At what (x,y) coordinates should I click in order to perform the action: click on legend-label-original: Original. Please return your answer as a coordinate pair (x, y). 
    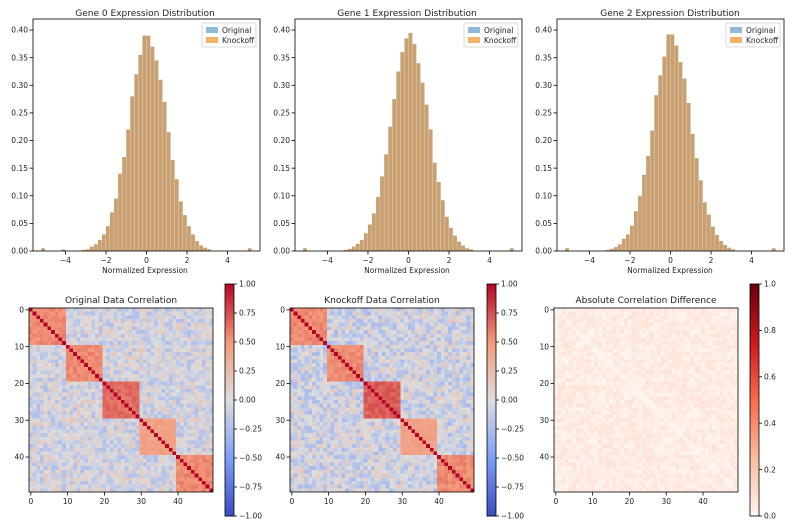
    Looking at the image, I should click on (236, 30).